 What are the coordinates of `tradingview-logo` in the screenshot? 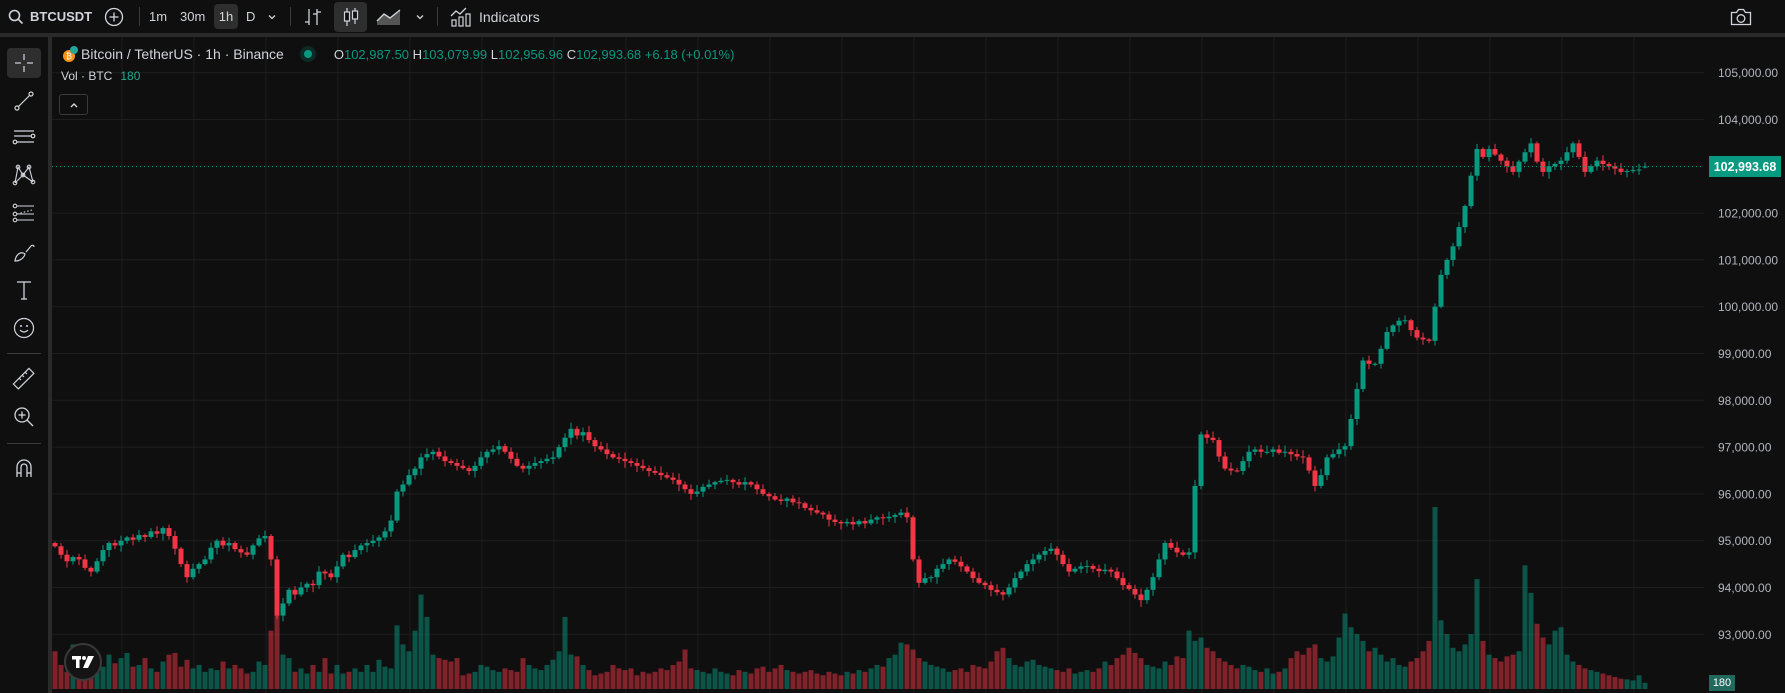 It's located at (83, 662).